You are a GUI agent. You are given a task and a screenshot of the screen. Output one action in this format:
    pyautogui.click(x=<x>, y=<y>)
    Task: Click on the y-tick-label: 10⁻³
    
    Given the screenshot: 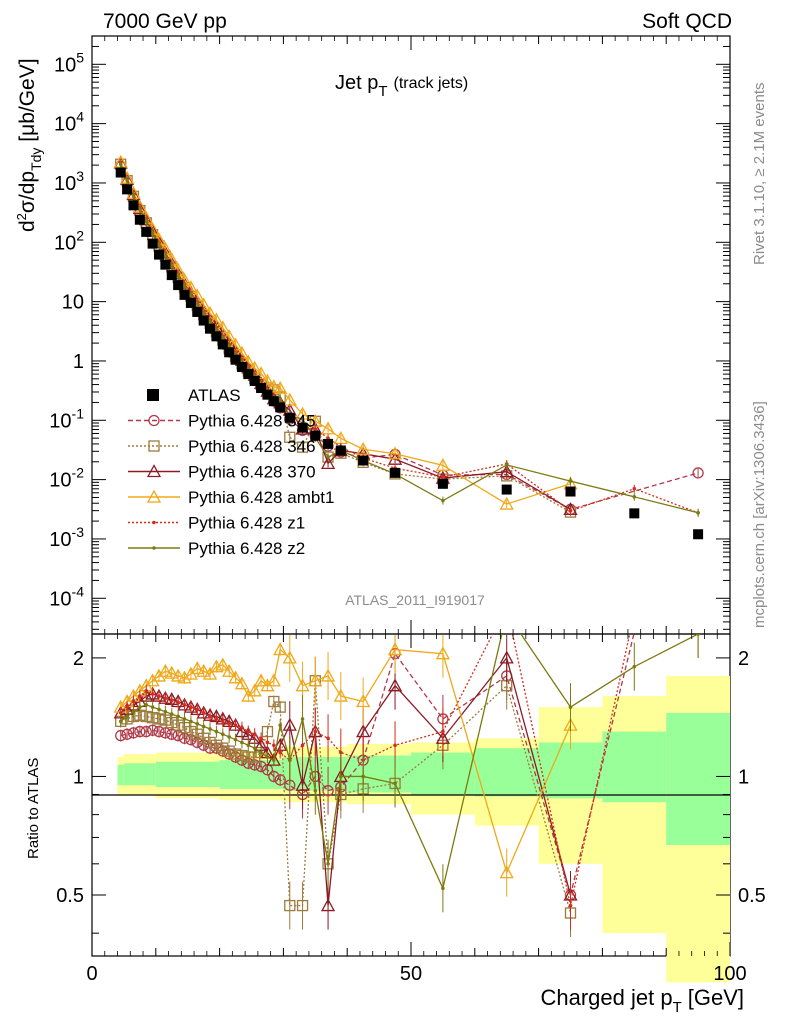 What is the action you would take?
    pyautogui.click(x=66, y=537)
    